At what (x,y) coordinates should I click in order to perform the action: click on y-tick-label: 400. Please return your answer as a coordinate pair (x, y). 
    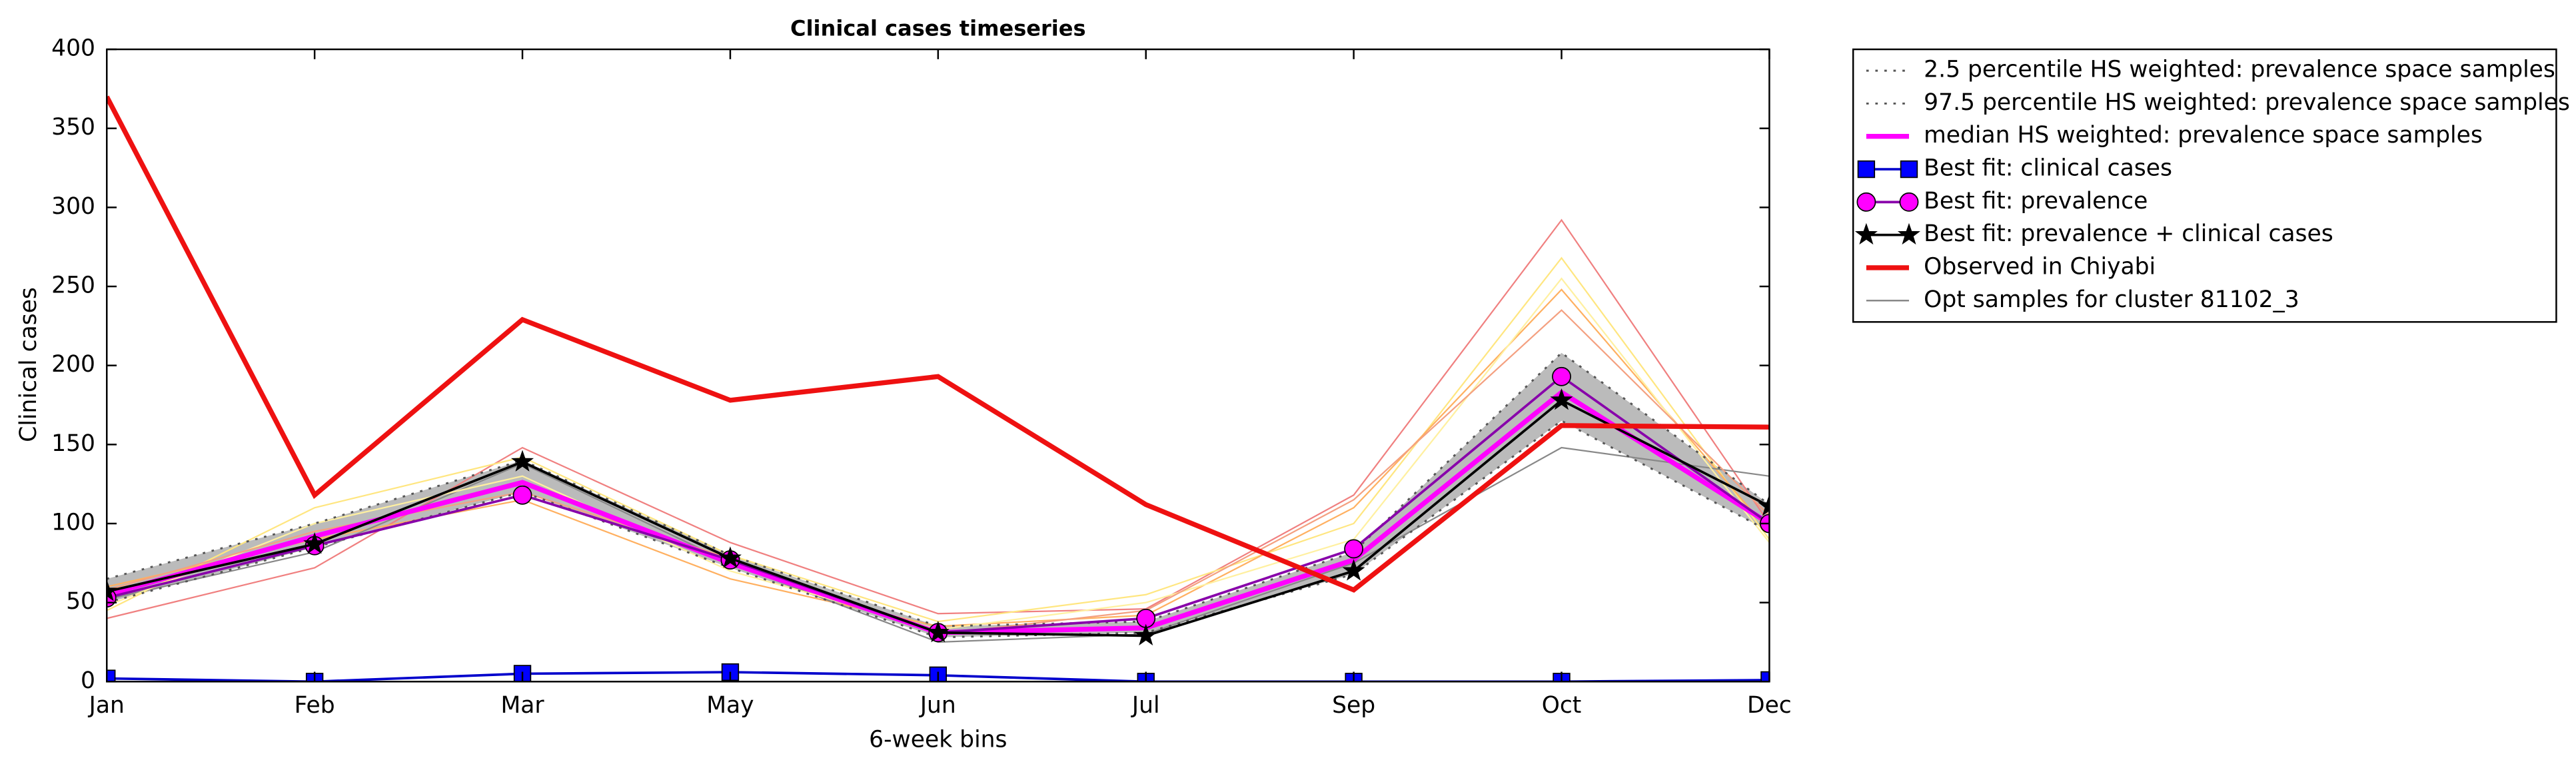
    Looking at the image, I should click on (73, 48).